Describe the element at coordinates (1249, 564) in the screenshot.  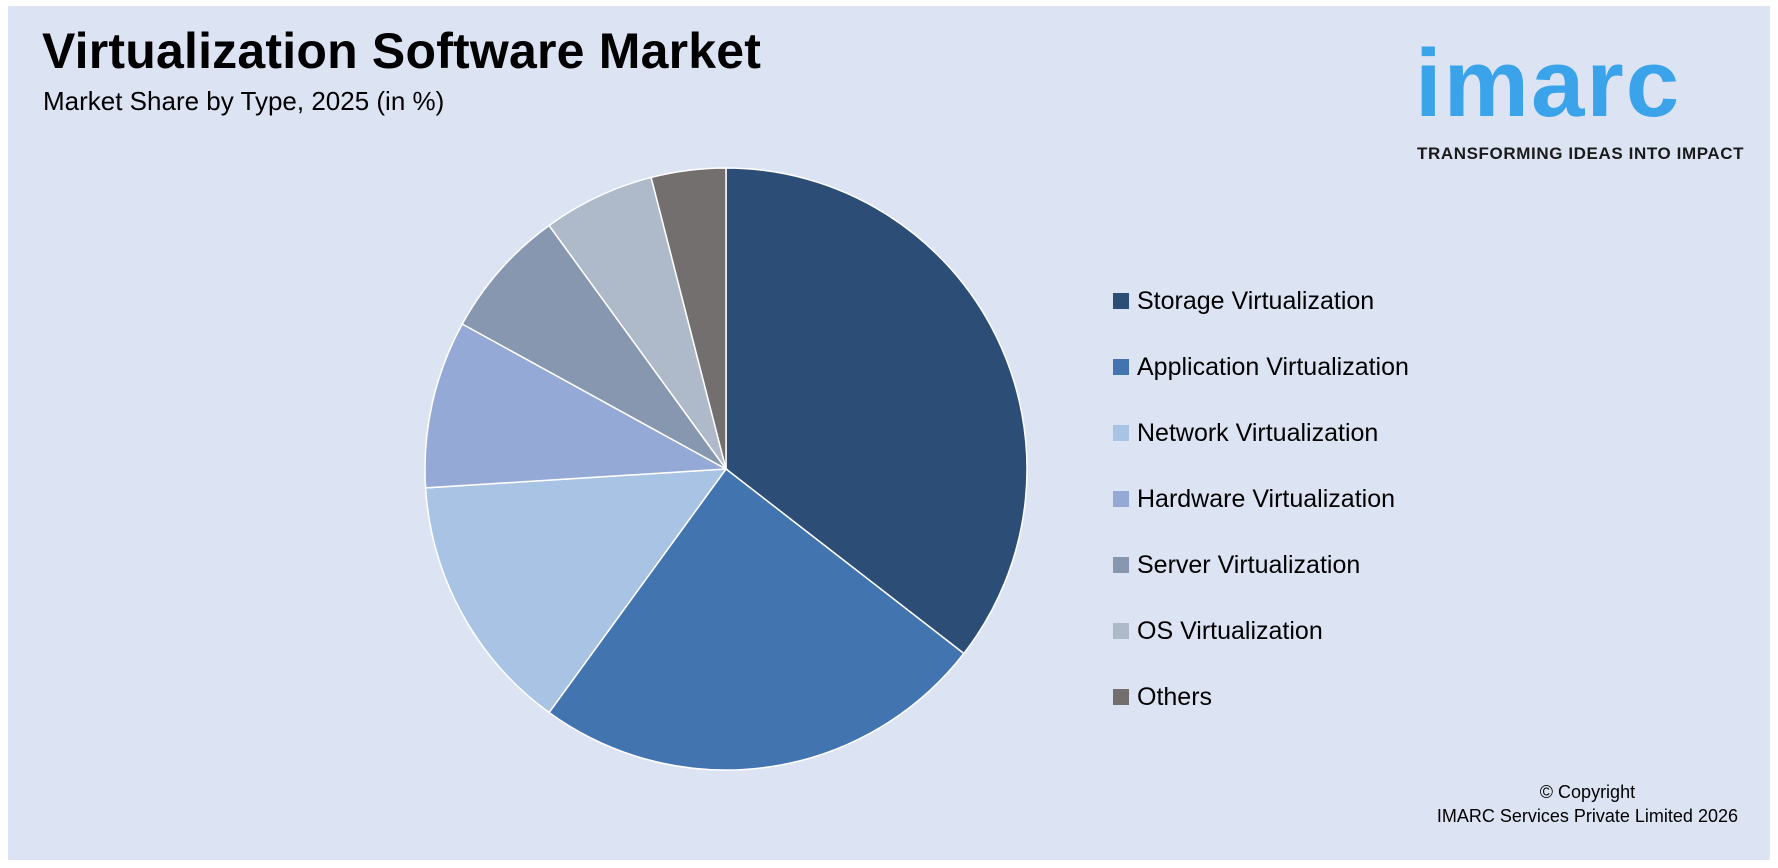
I see `legend-label: Server Virtualization` at that location.